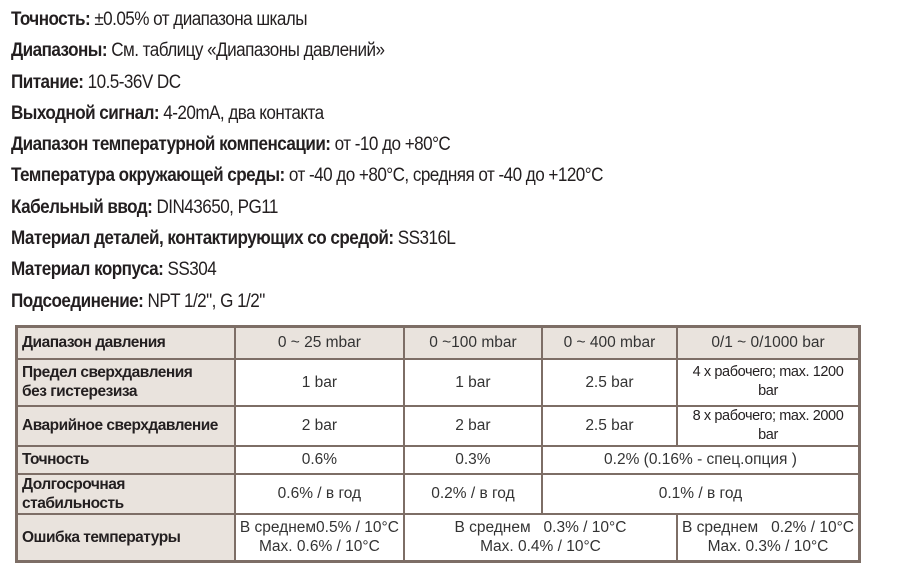  What do you see at coordinates (768, 342) in the screenshot?
I see `table-cell: 0/1 ~ 0/1000 bar` at bounding box center [768, 342].